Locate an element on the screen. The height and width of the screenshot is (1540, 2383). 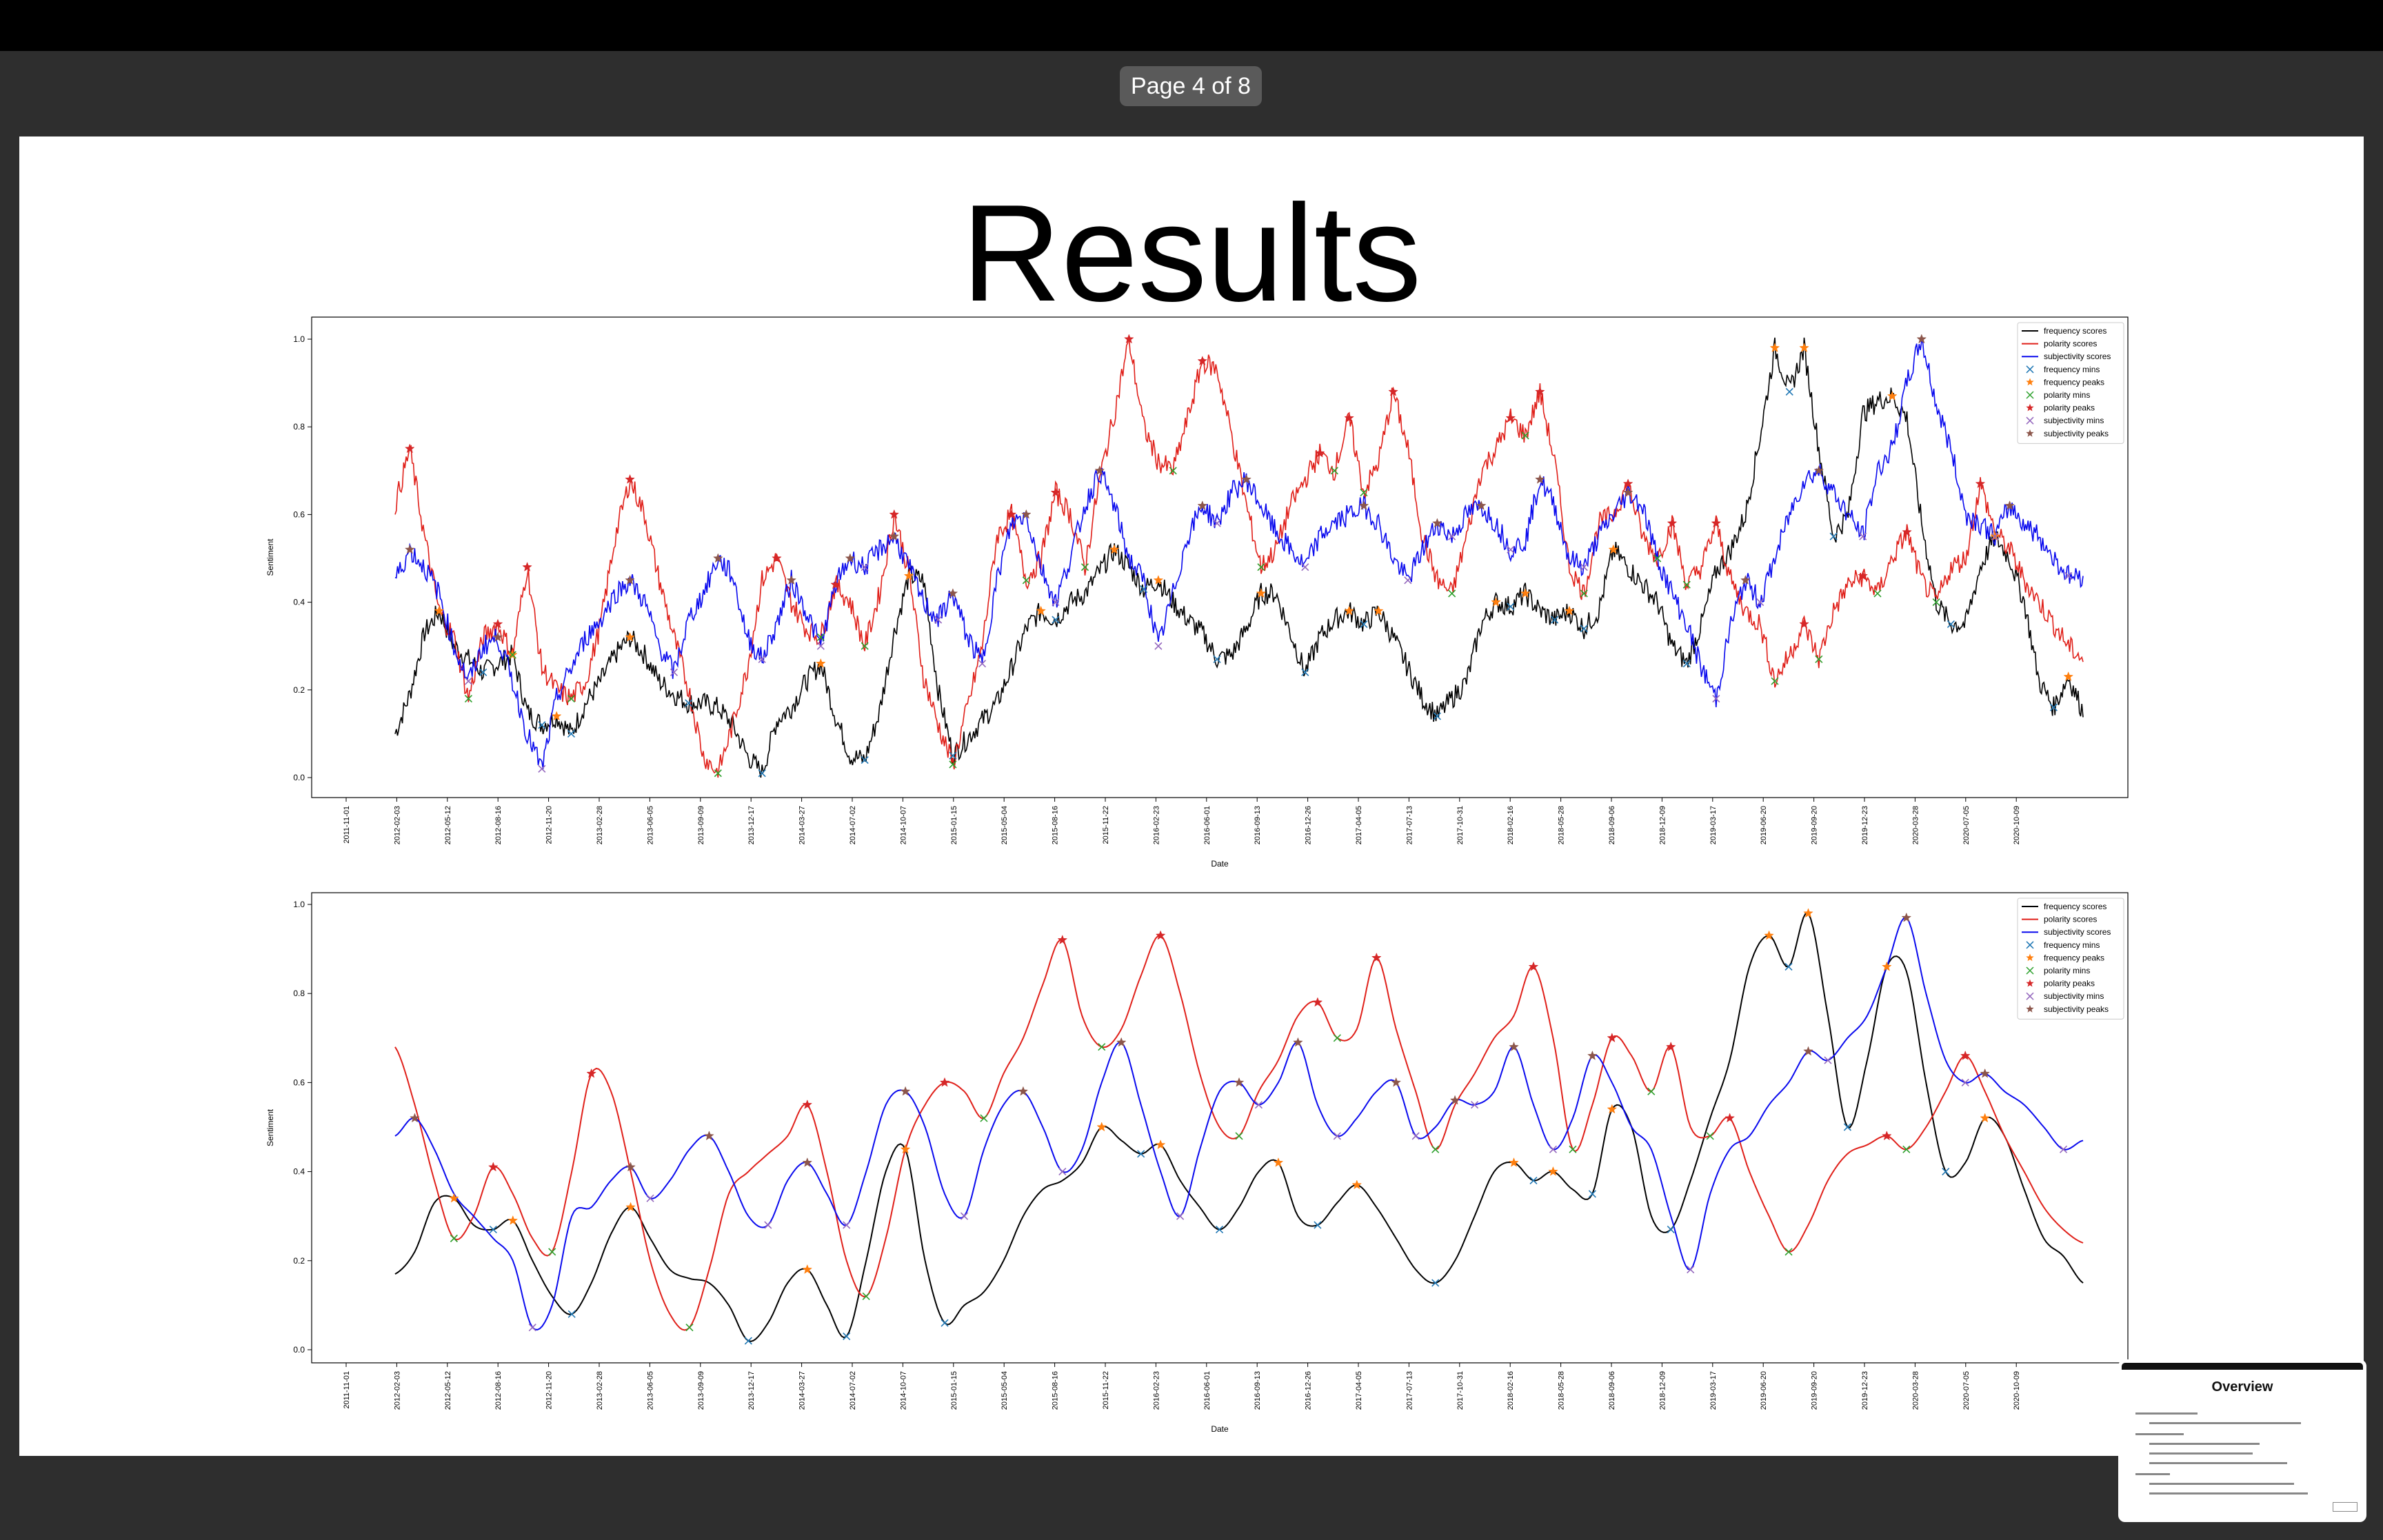
x-tick-label: 2015-08-16 is located at coordinates (1056, 1391).